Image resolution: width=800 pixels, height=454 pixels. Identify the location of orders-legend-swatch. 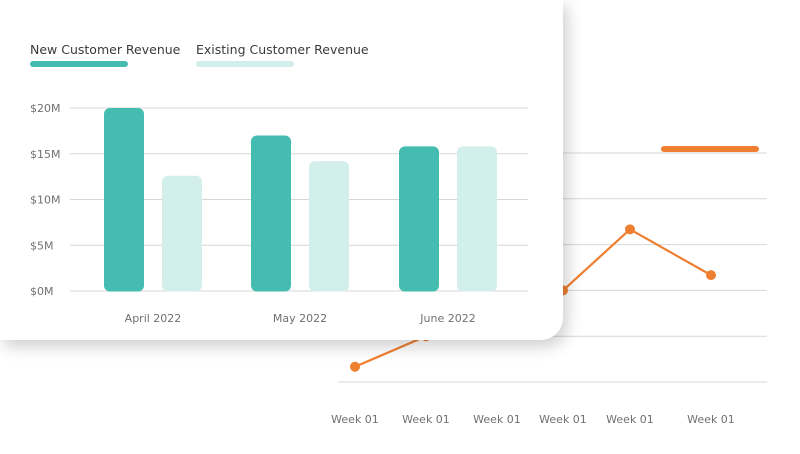
(710, 149).